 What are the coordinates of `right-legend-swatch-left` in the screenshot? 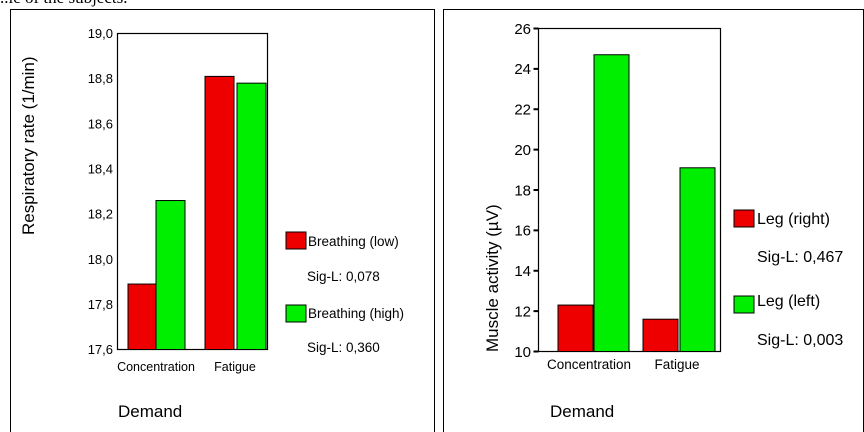 It's located at (744, 304).